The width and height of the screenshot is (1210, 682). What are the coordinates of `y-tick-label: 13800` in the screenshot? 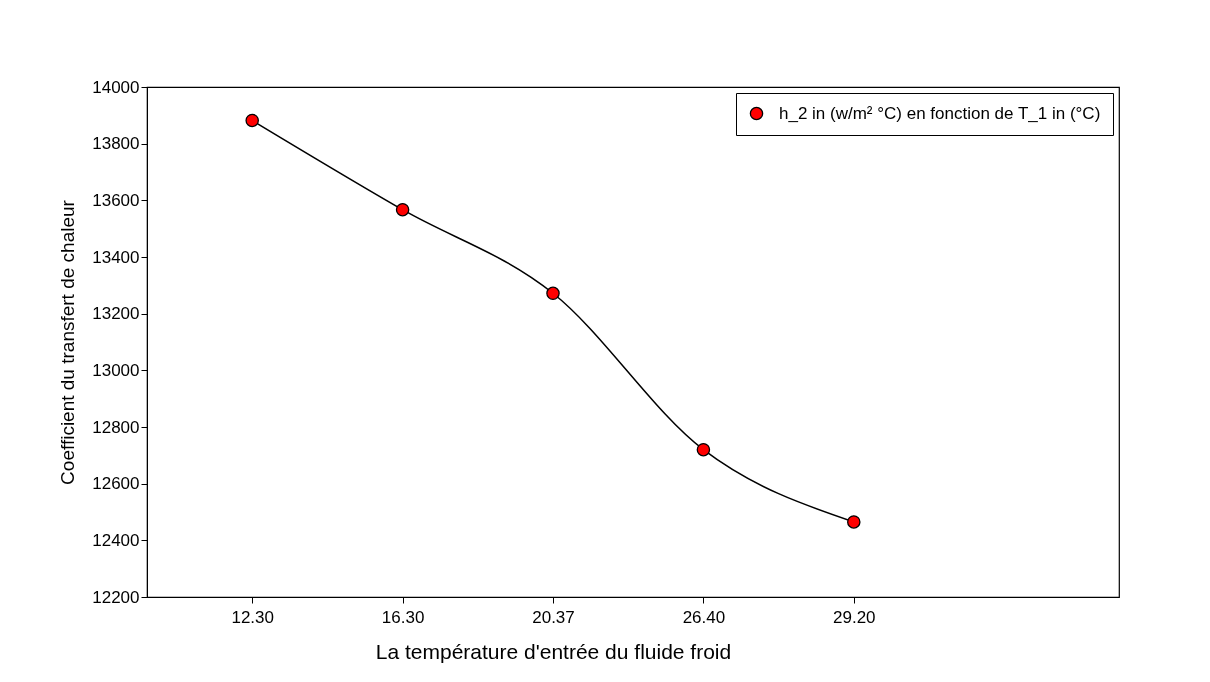 It's located at (116, 144).